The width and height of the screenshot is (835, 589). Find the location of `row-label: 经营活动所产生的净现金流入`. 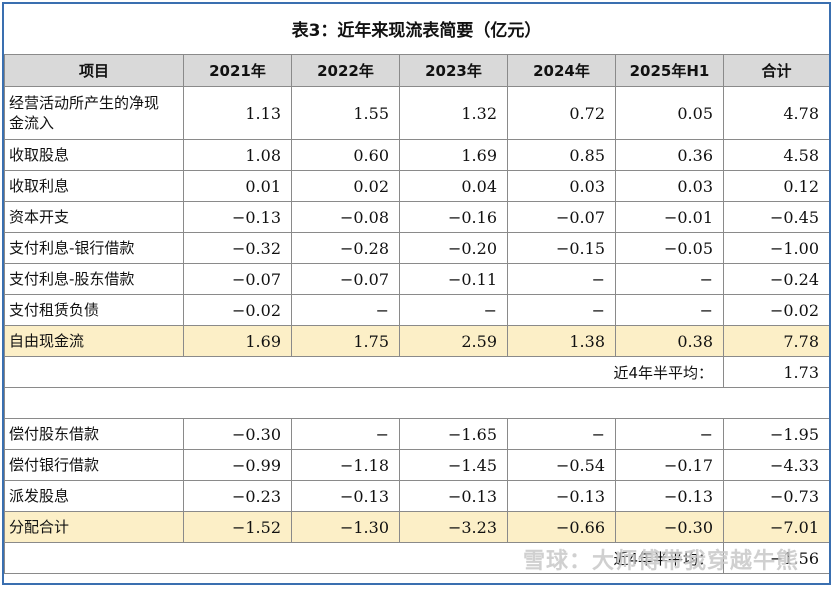

row-label: 经营活动所产生的净现金流入 is located at coordinates (94, 113).